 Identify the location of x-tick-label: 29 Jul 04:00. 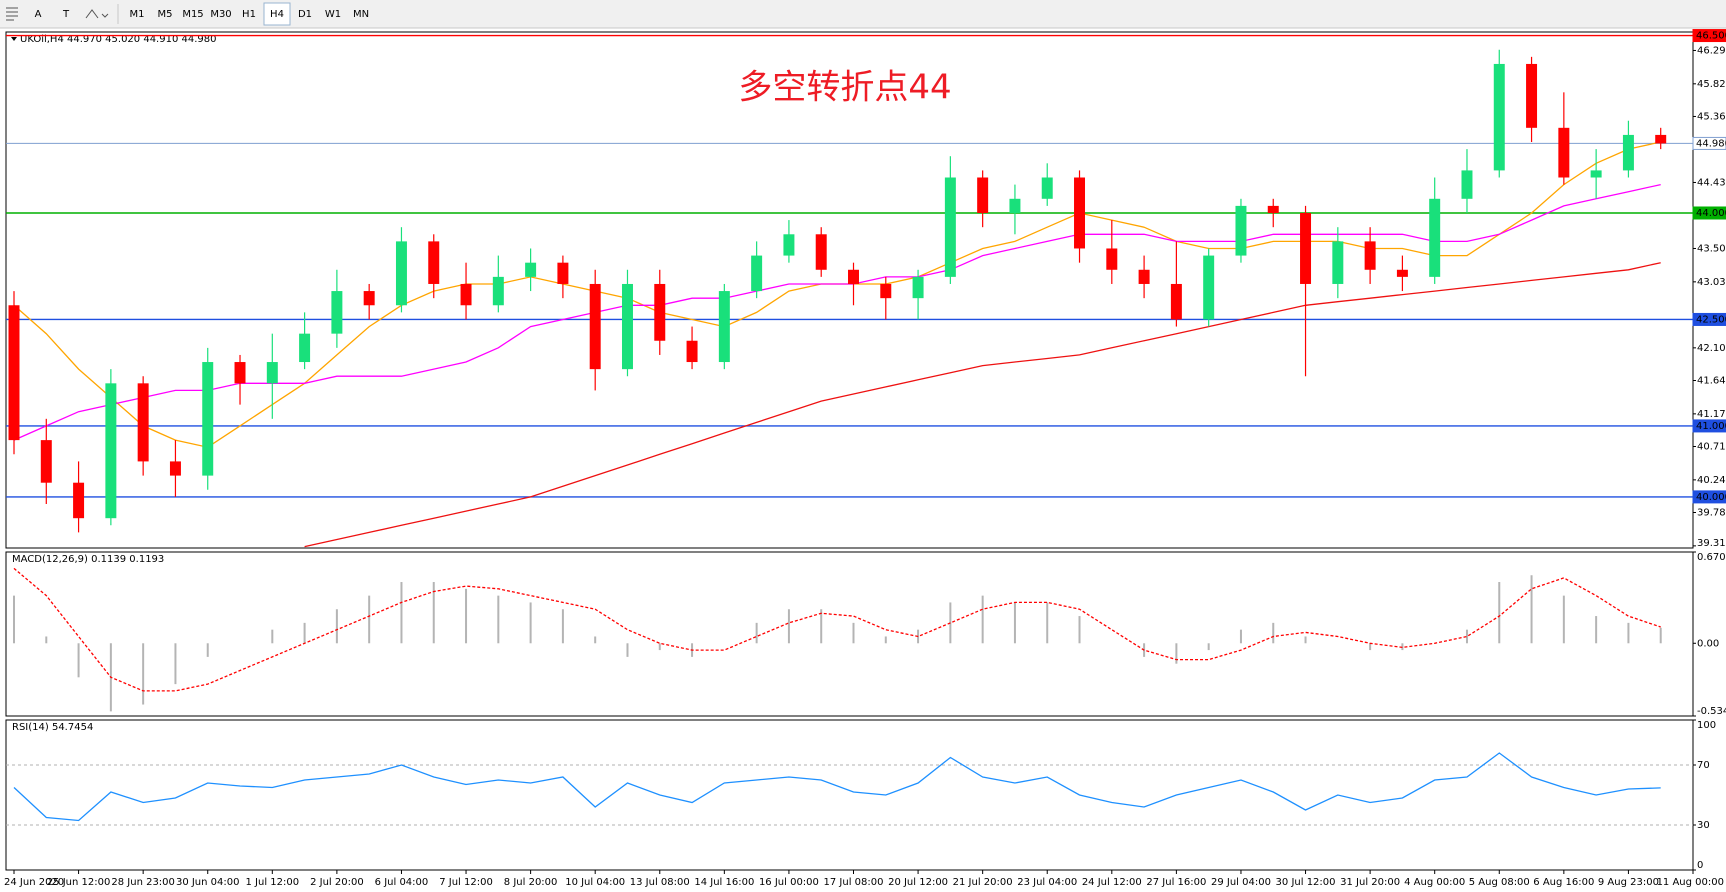
(1241, 882).